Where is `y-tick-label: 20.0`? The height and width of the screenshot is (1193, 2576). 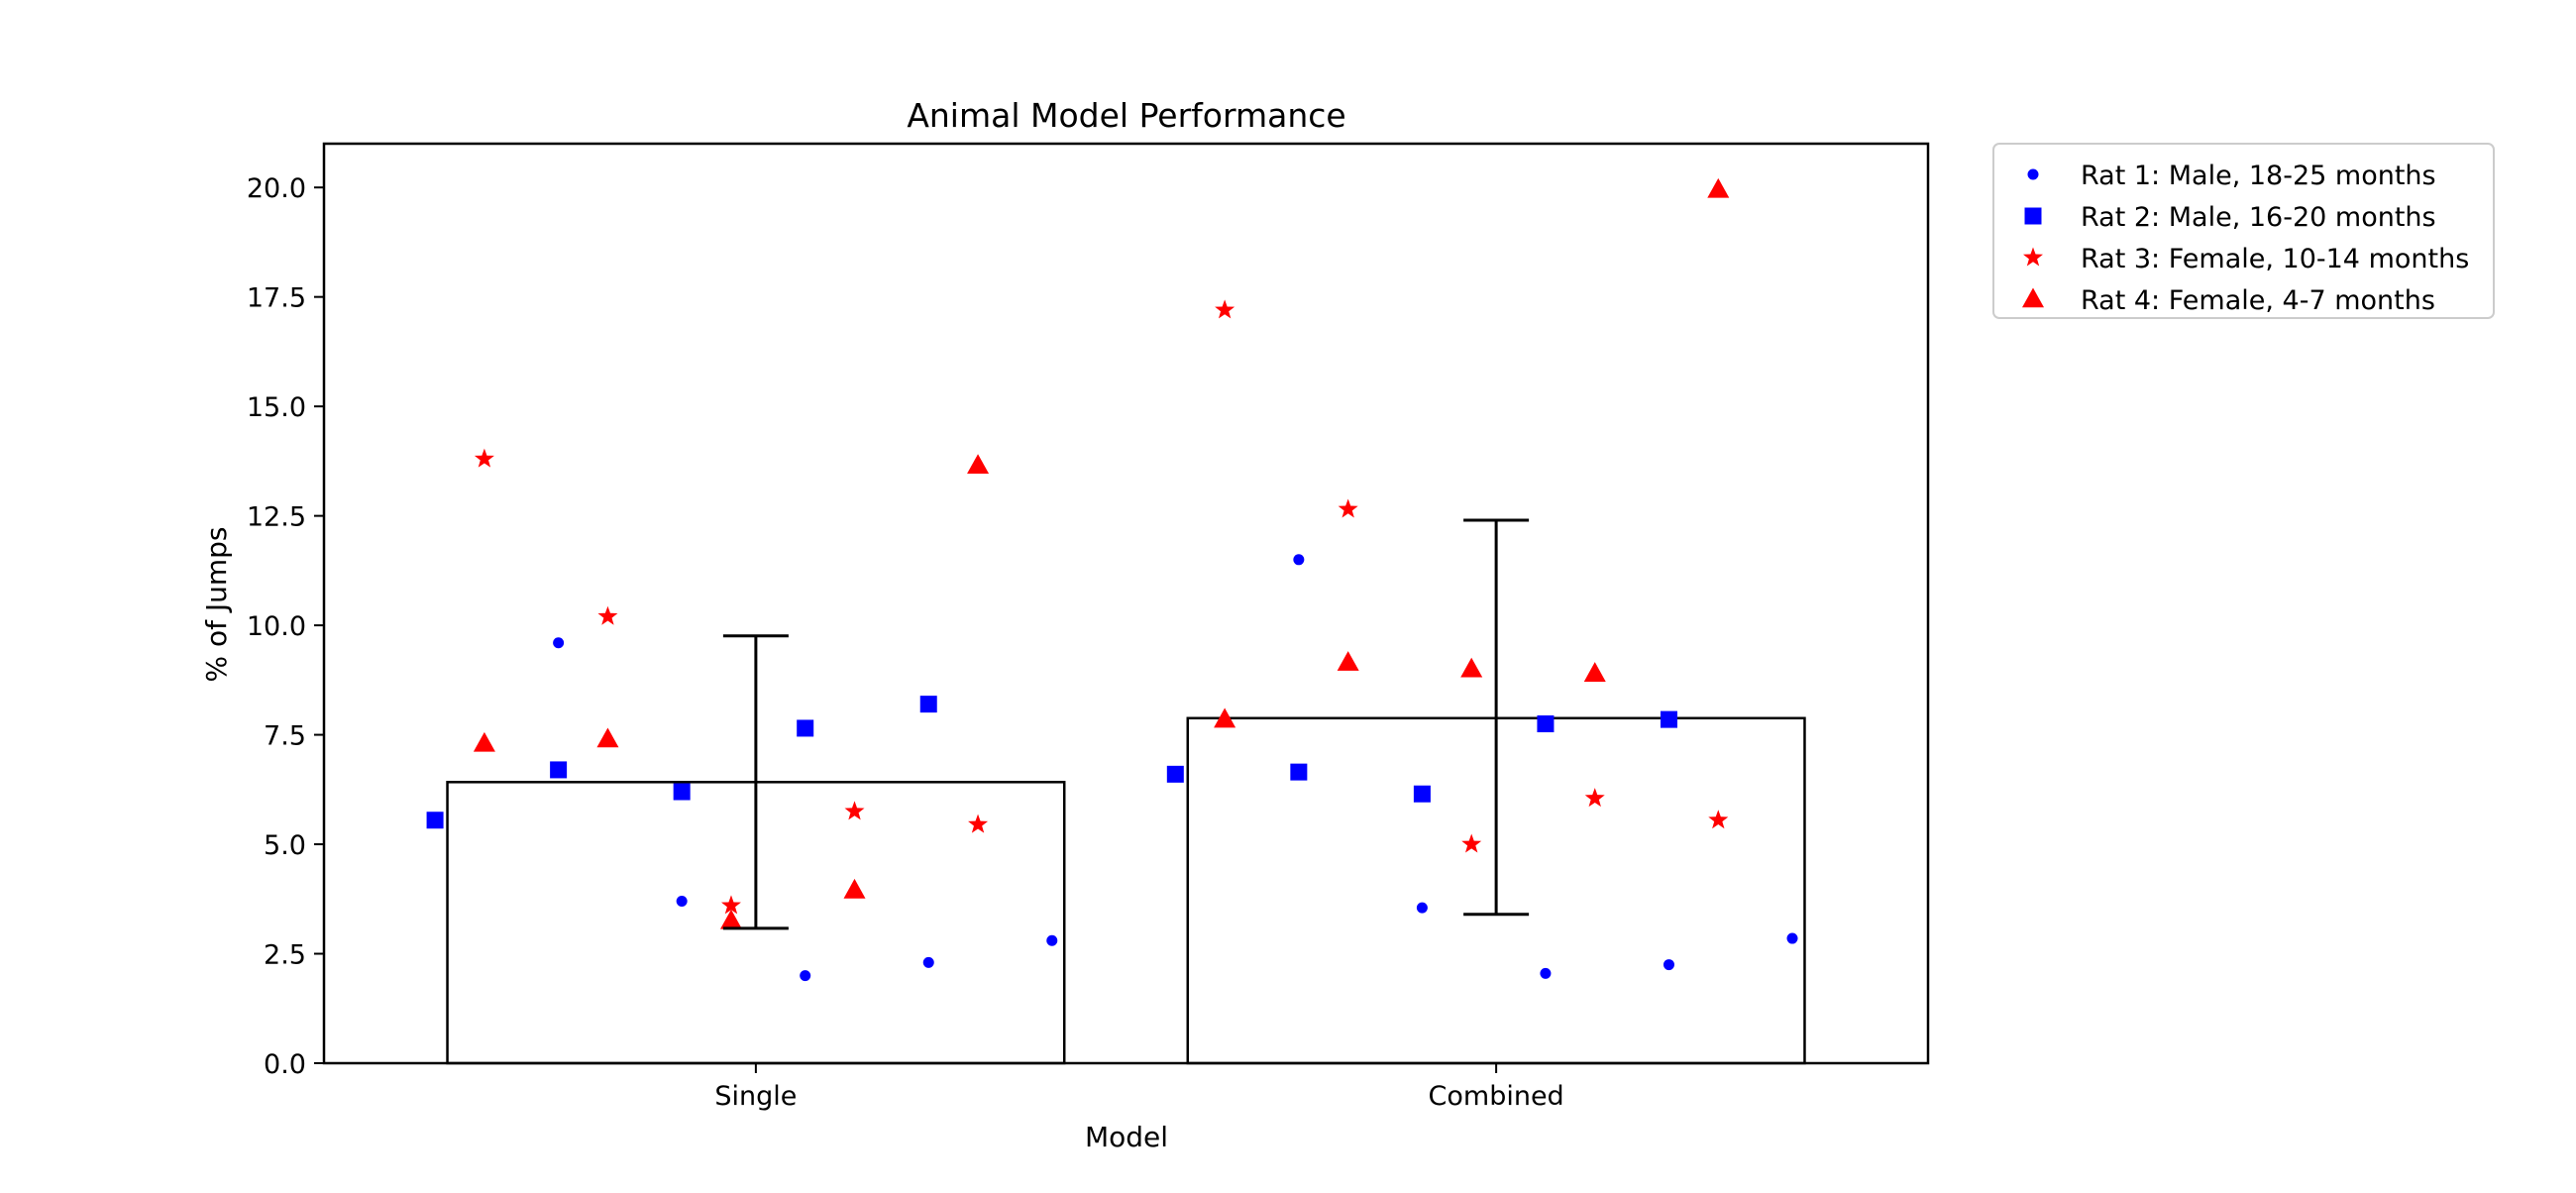
y-tick-label: 20.0 is located at coordinates (276, 188).